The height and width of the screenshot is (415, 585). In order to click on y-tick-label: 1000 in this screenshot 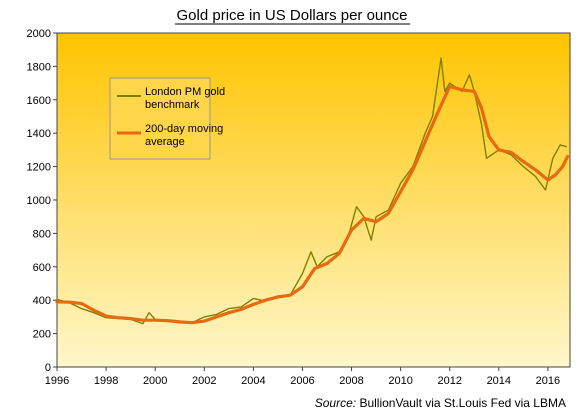, I will do `click(39, 201)`.